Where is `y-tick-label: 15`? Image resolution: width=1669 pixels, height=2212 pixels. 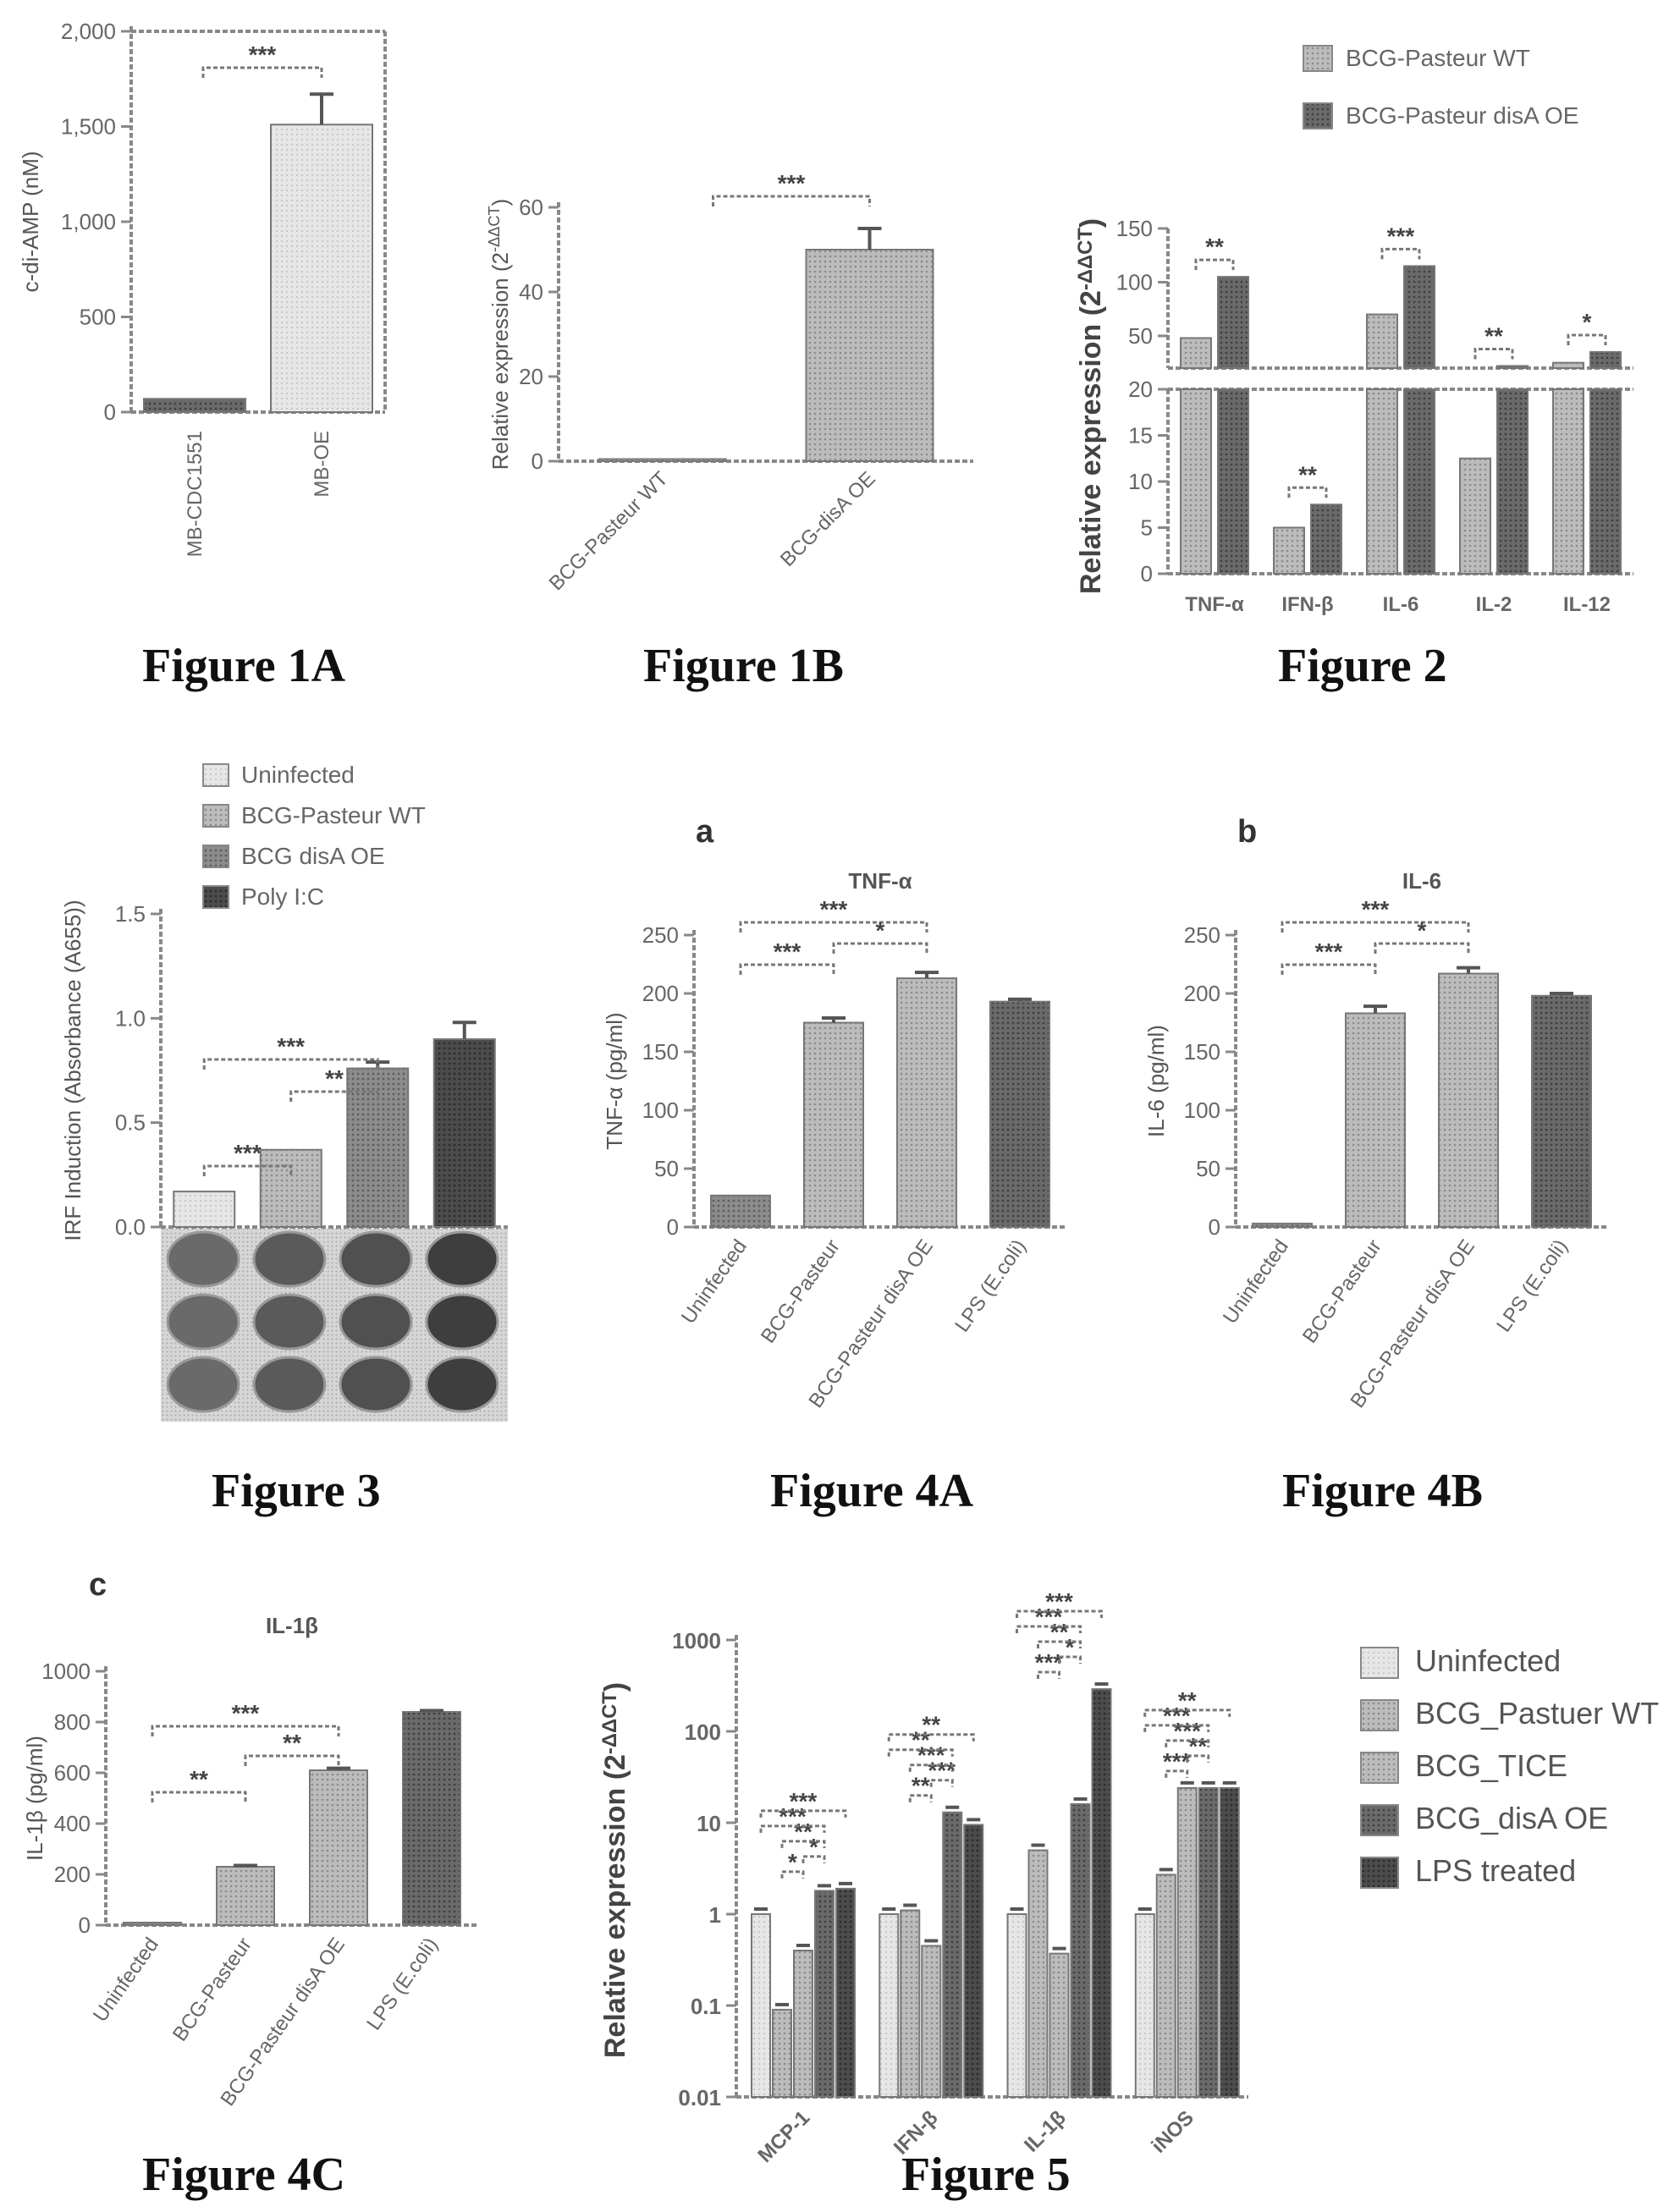
y-tick-label: 15 is located at coordinates (1141, 436).